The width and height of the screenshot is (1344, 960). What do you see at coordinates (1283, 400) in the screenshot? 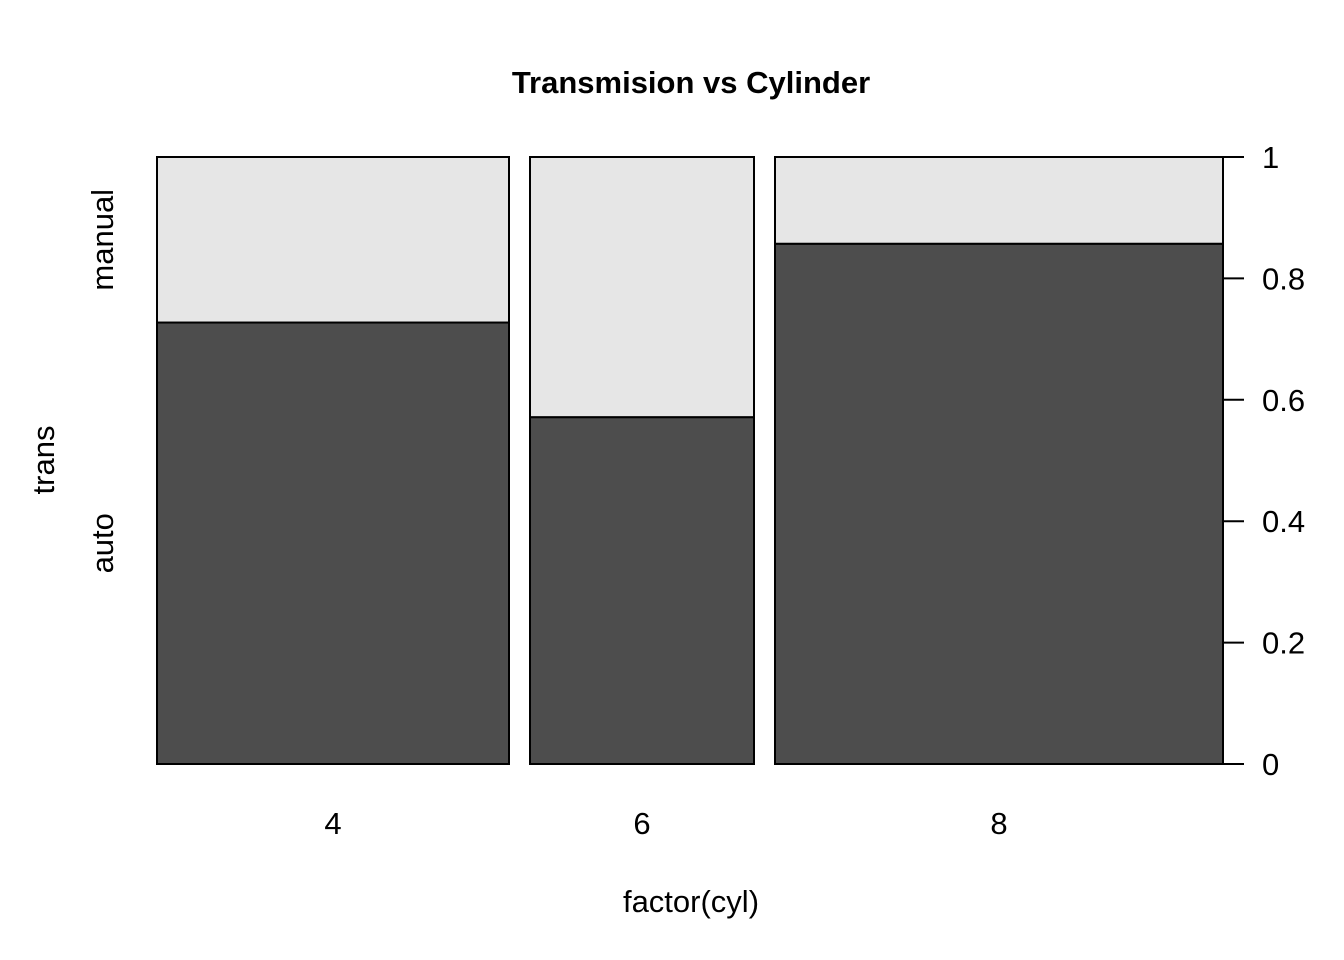
I see `right-axis-tick-label: 0.6` at bounding box center [1283, 400].